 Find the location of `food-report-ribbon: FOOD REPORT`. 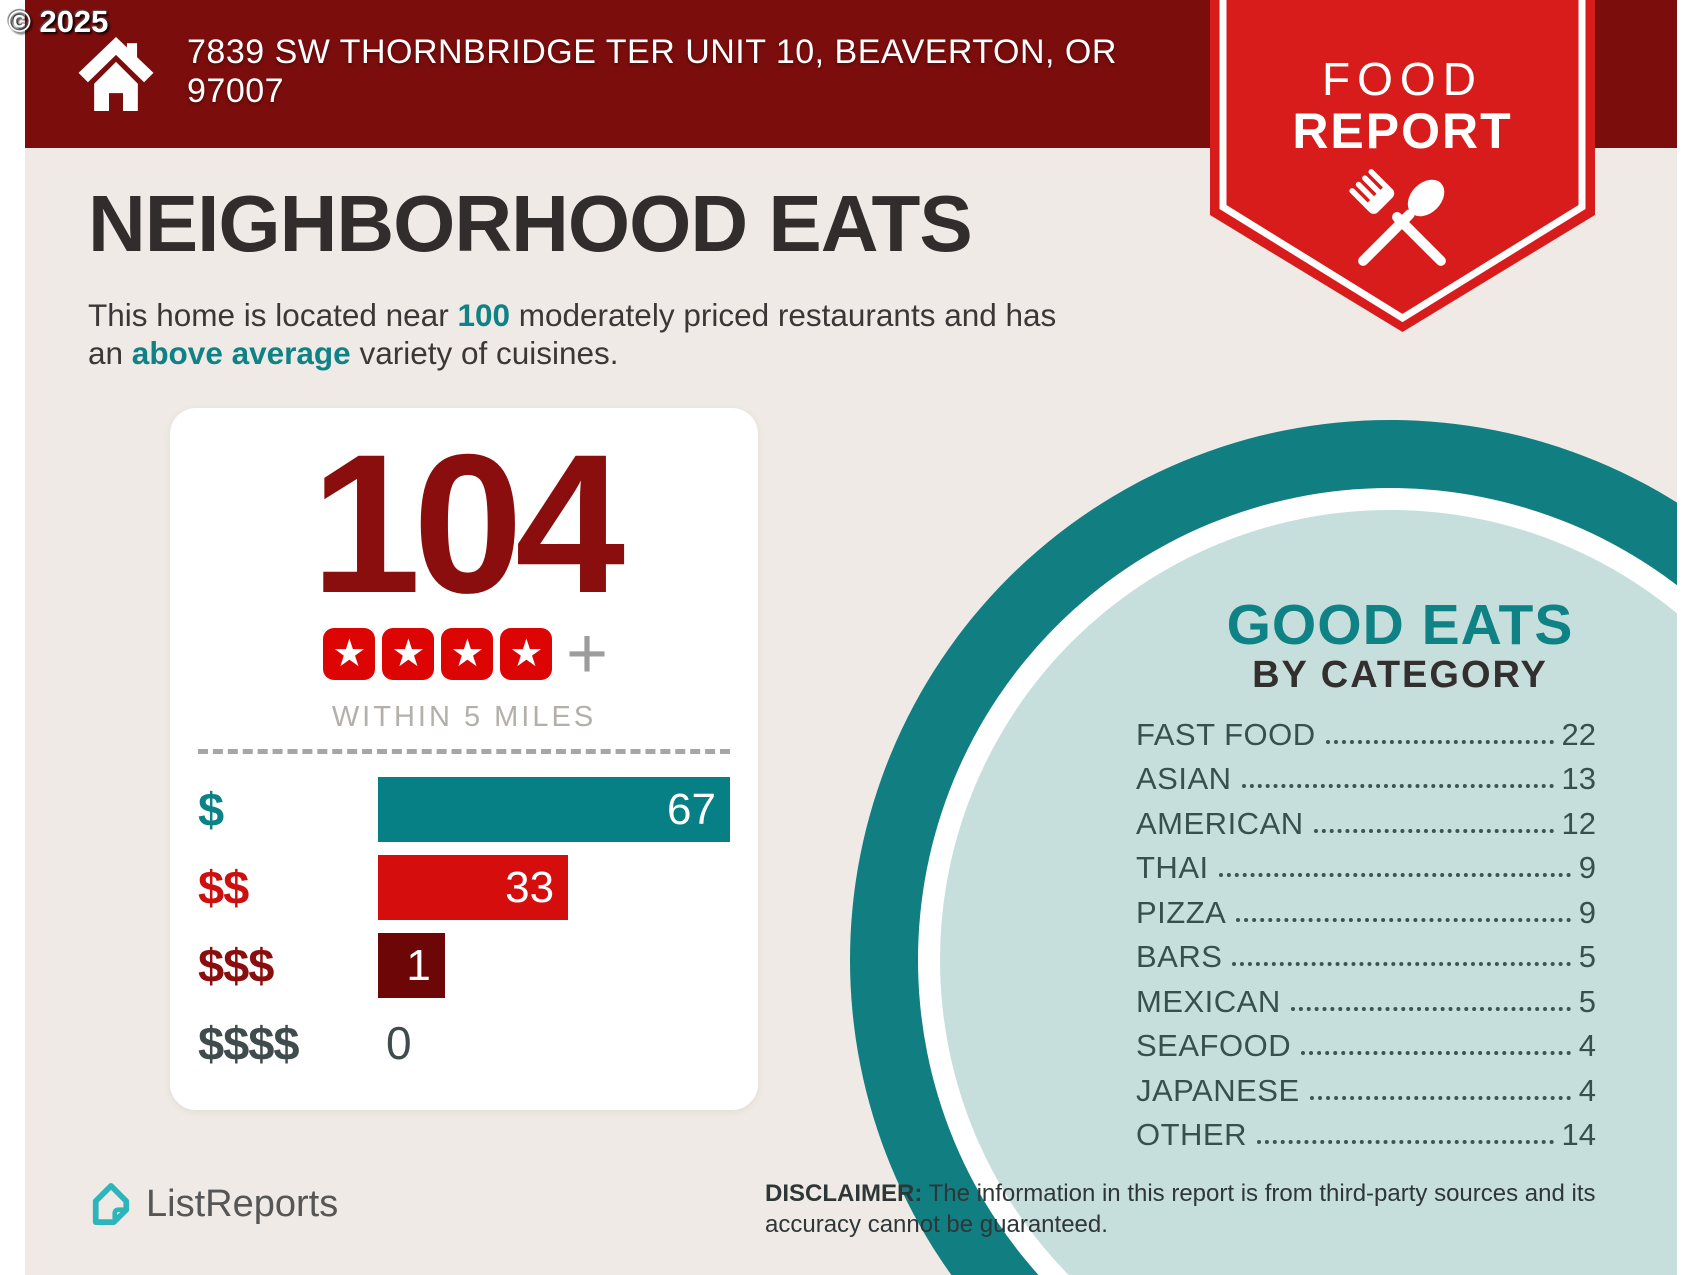

food-report-ribbon: FOOD REPORT is located at coordinates (1402, 166).